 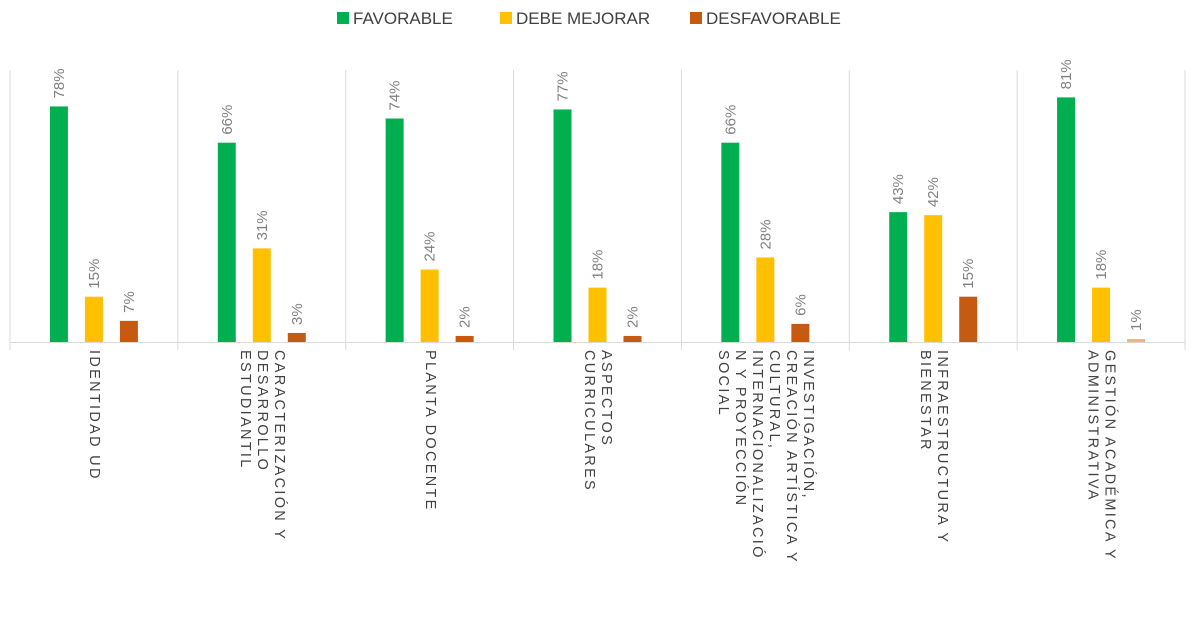 What do you see at coordinates (589, 421) in the screenshot?
I see `category-label-line: CURRICULARES` at bounding box center [589, 421].